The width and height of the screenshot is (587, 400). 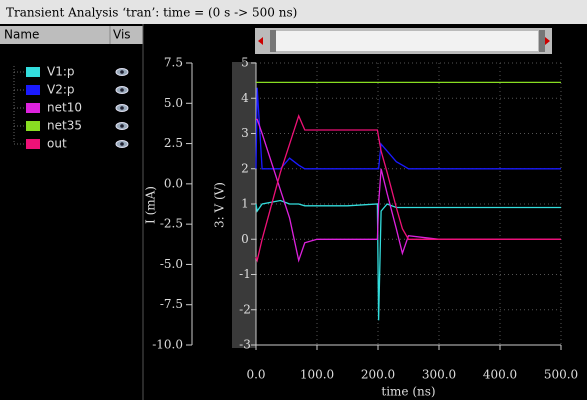 I want to click on panel-header, so click(x=71, y=35).